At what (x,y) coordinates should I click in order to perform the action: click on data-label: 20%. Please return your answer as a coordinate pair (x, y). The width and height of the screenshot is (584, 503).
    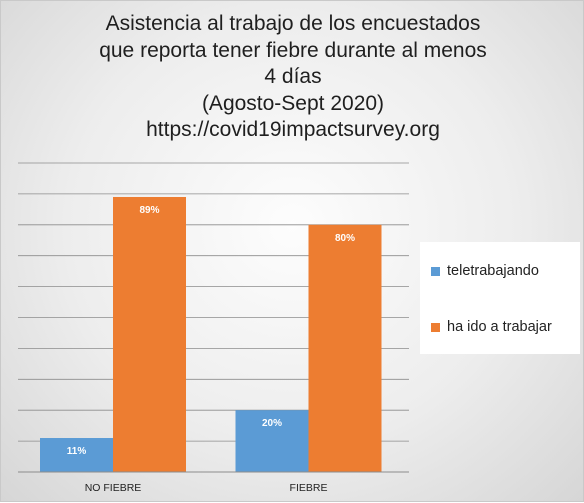
    Looking at the image, I should click on (272, 423).